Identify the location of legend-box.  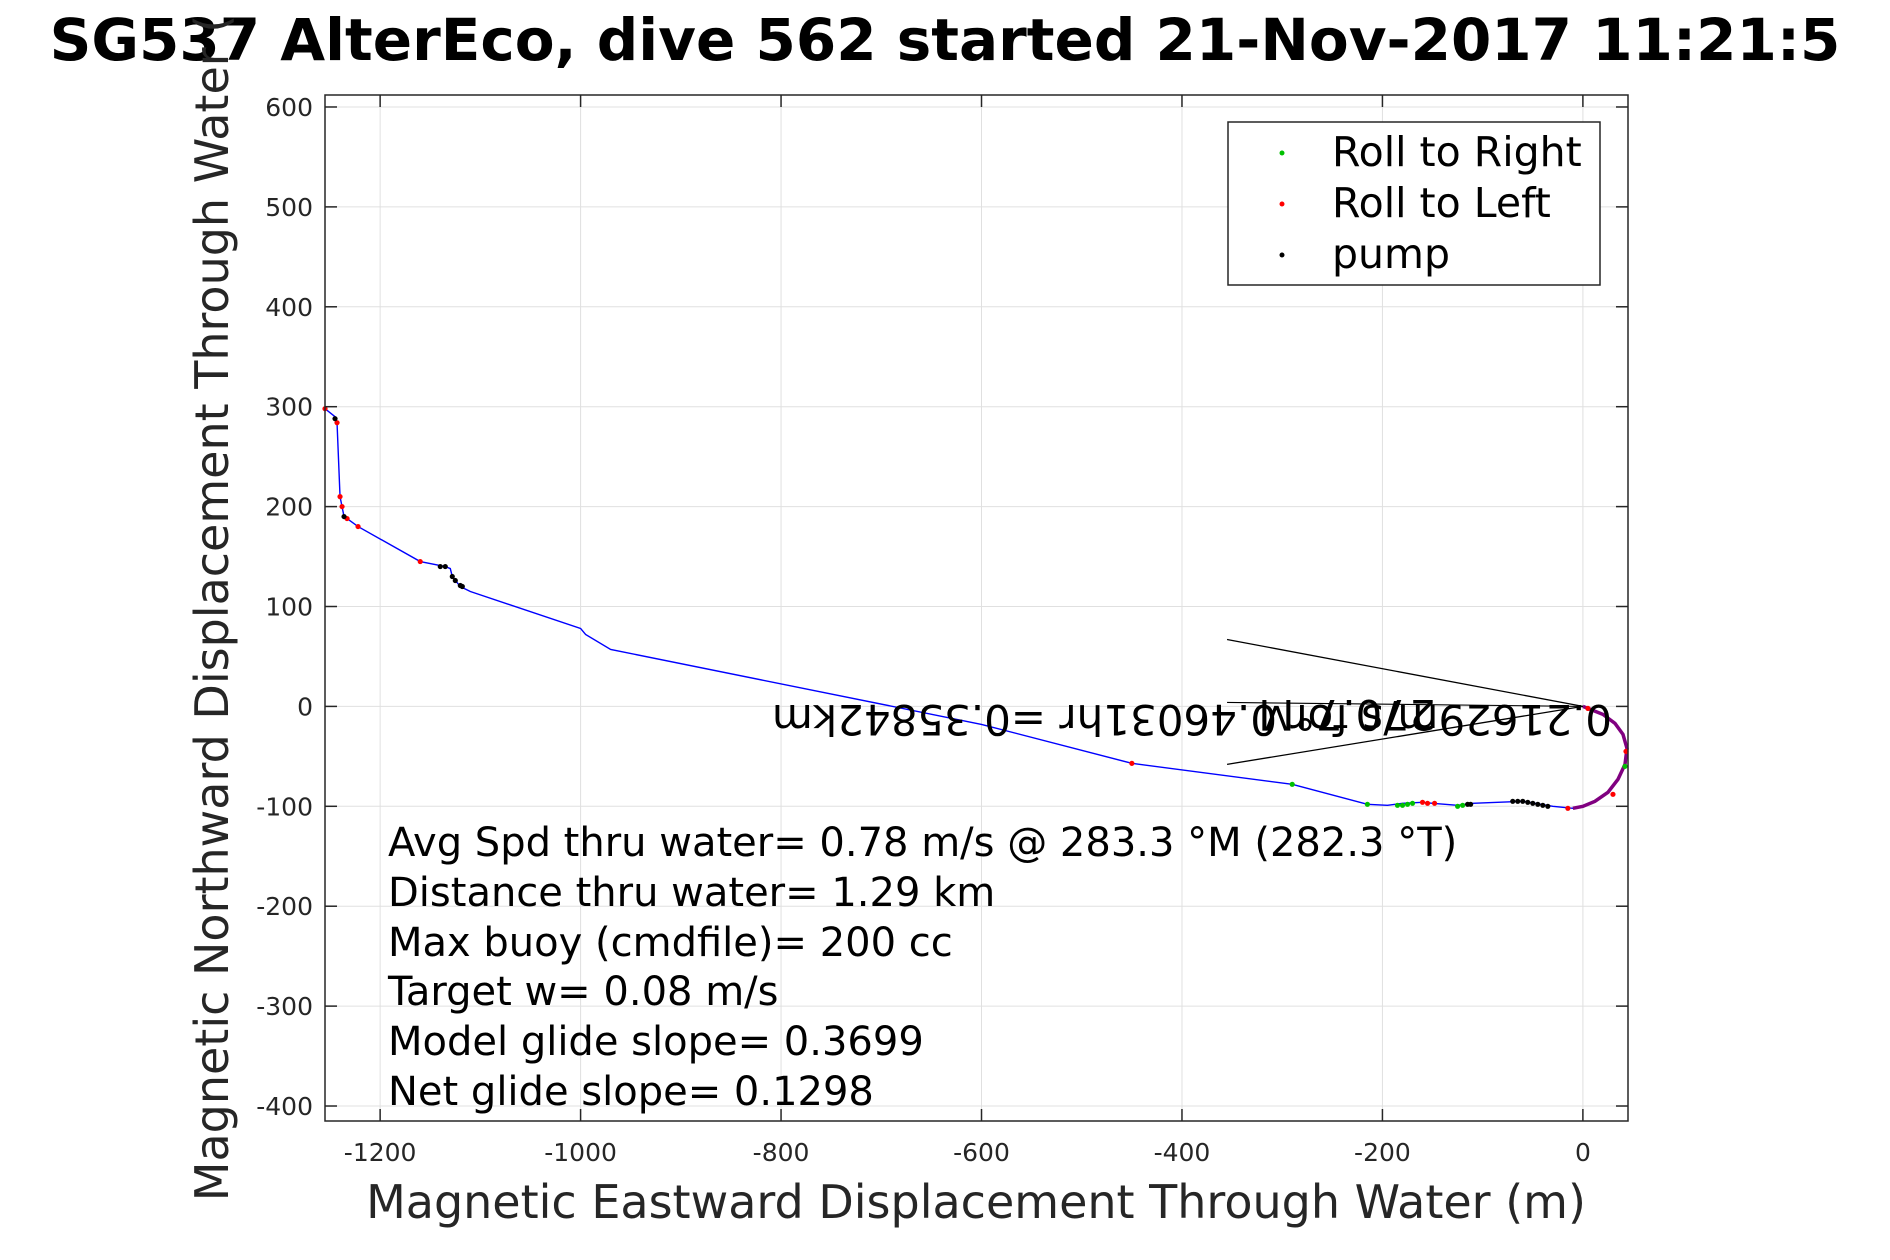
(1414, 203).